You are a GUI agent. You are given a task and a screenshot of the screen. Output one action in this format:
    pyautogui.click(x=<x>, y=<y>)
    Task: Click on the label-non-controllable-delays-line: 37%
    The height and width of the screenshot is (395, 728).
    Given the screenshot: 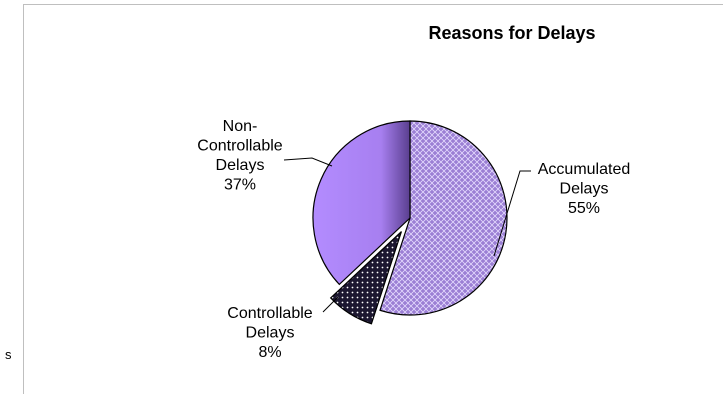 What is the action you would take?
    pyautogui.click(x=240, y=185)
    